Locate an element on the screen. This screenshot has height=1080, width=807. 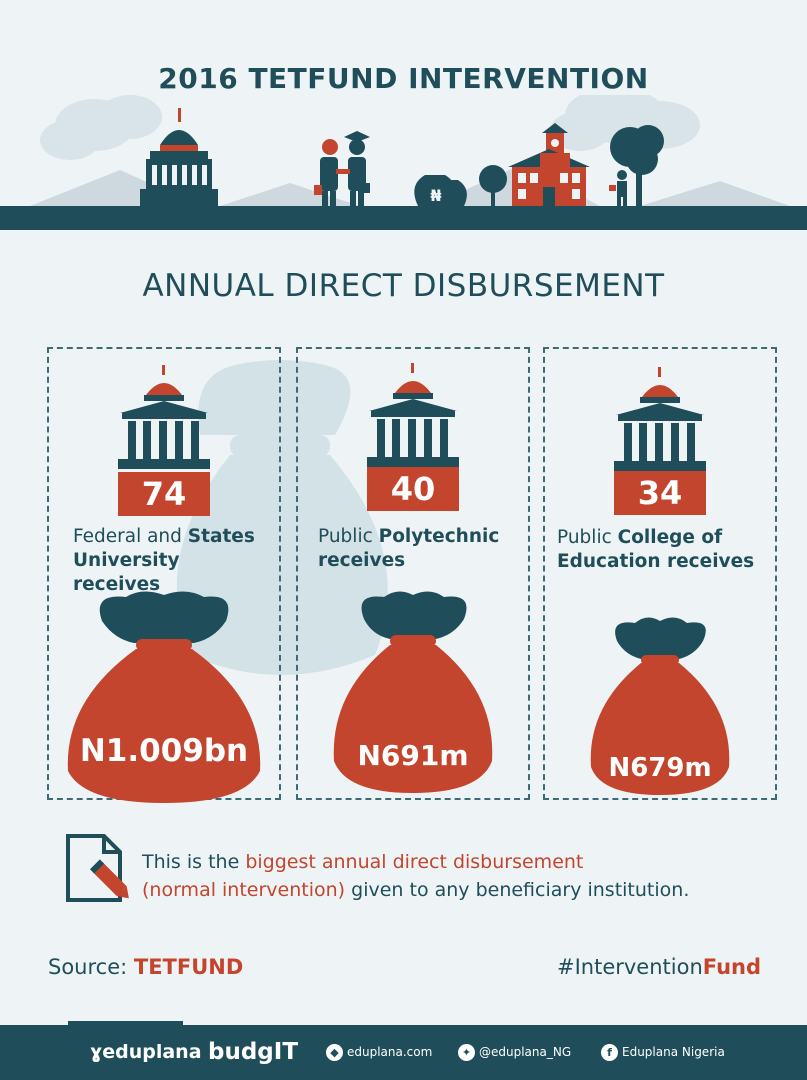
globe-icon: ◆ is located at coordinates (334, 1052).